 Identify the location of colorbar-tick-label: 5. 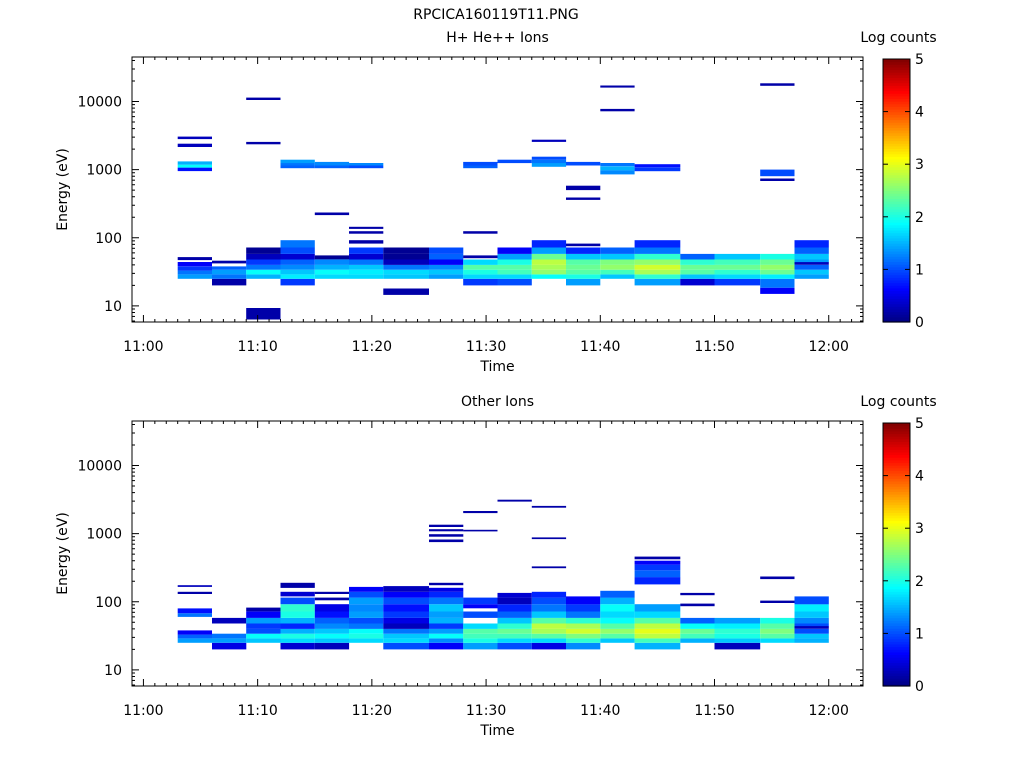
(919, 60).